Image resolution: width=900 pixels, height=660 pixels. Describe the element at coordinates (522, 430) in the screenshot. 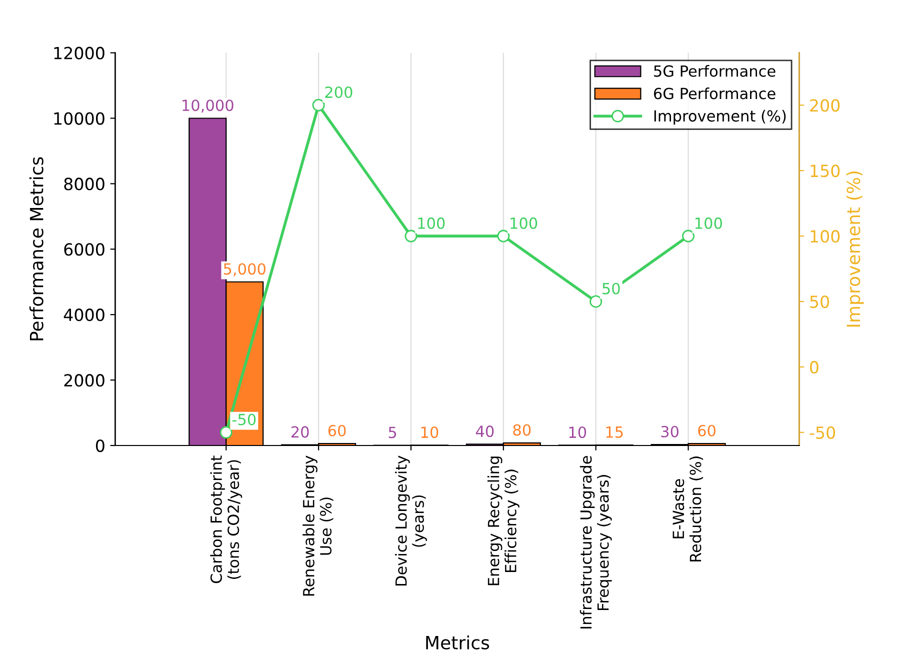

I see `data-label: 80` at that location.